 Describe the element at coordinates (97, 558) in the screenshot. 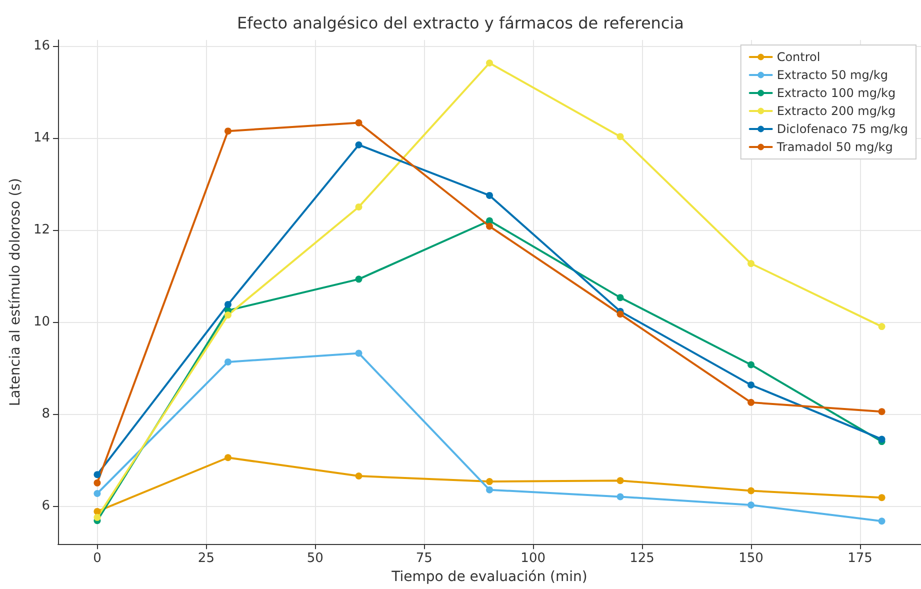

I see `x-tick-label: 0` at that location.